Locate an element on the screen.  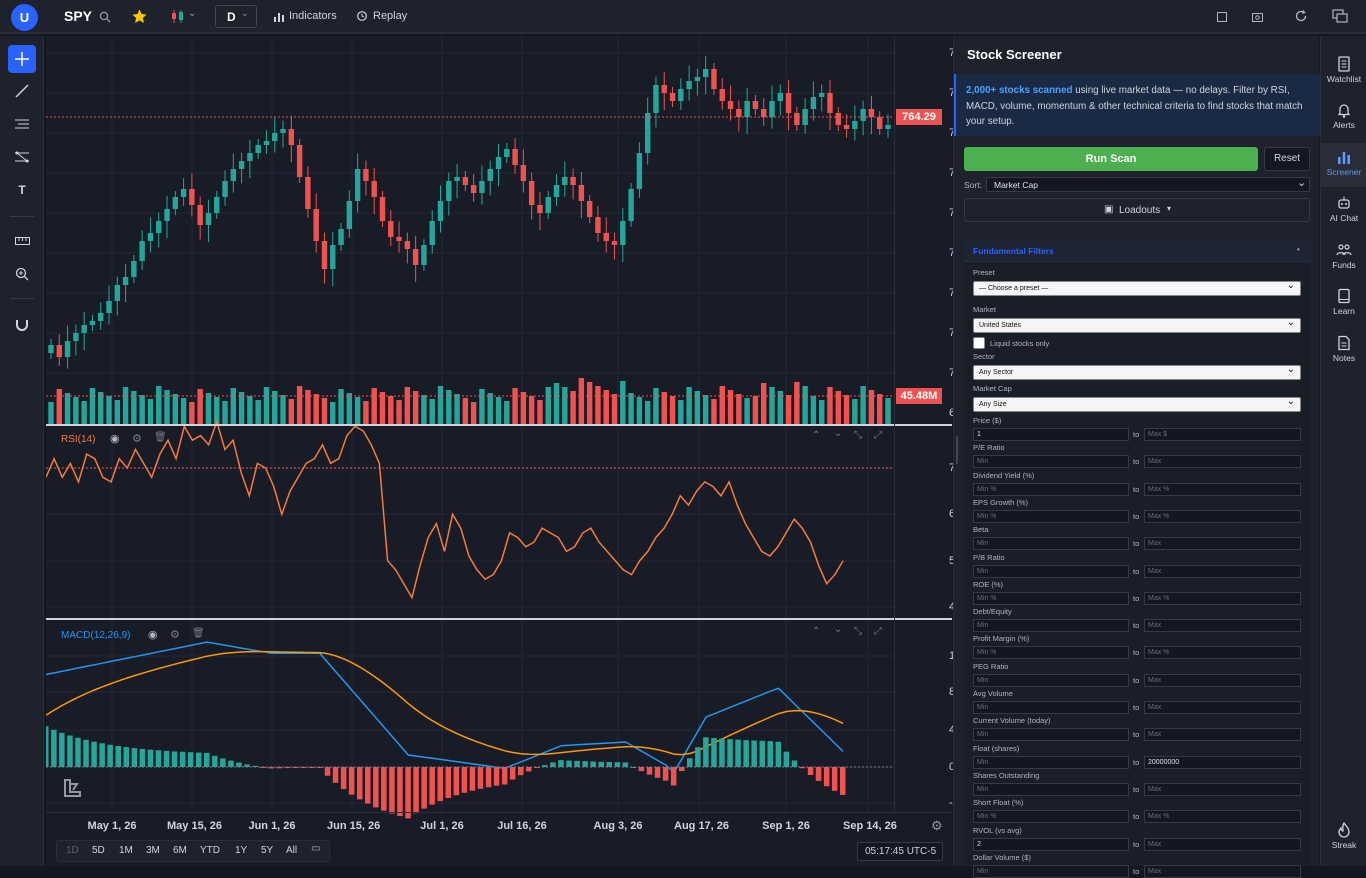
rsi-label: RSI(14) is located at coordinates (78, 439).